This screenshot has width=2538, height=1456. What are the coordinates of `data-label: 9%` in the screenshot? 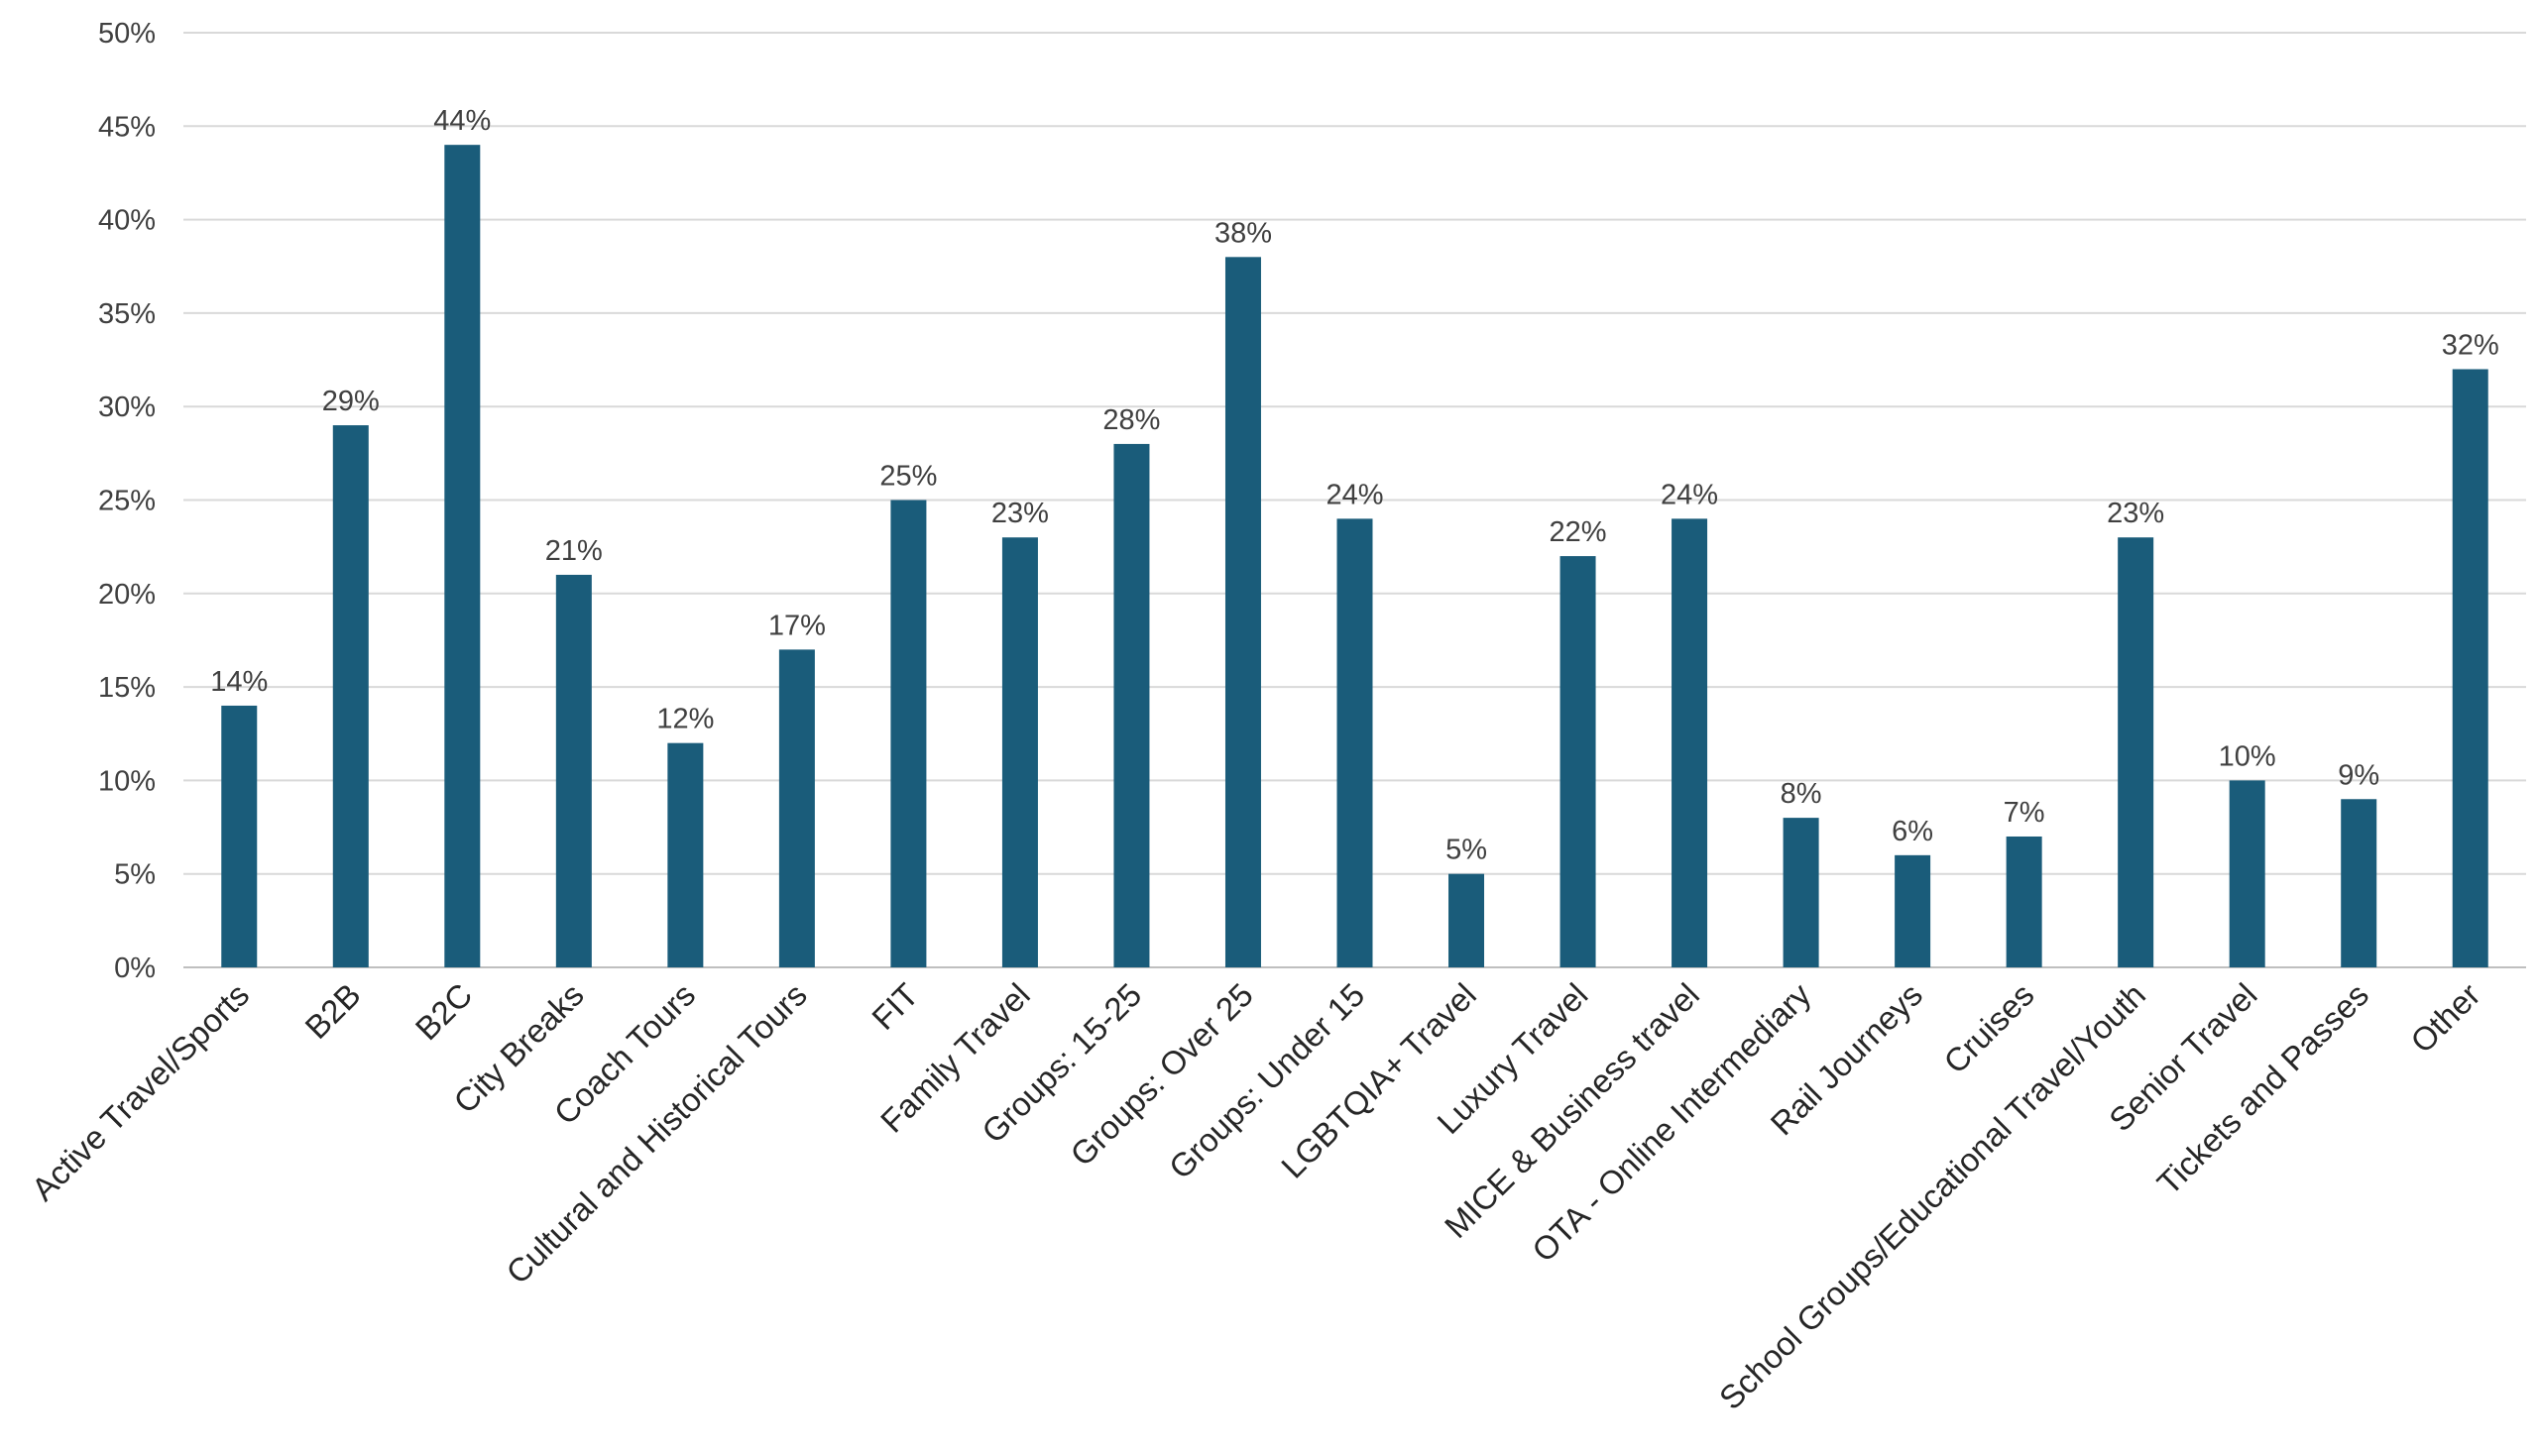 It's located at (2358, 775).